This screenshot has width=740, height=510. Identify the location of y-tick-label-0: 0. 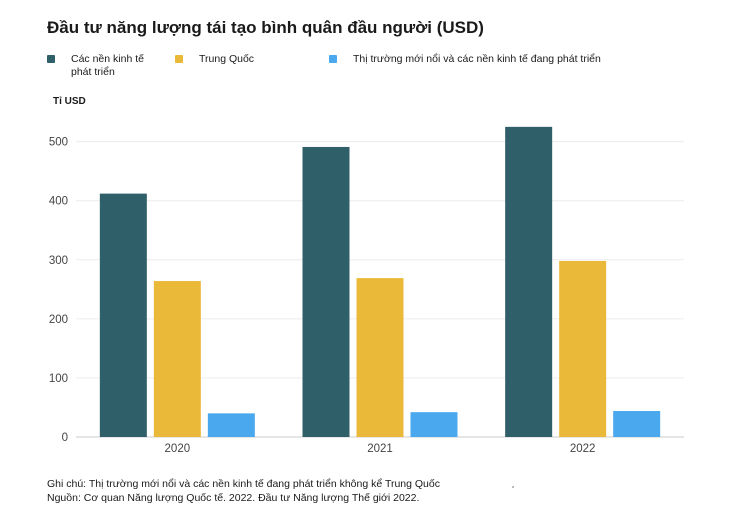
(65, 438).